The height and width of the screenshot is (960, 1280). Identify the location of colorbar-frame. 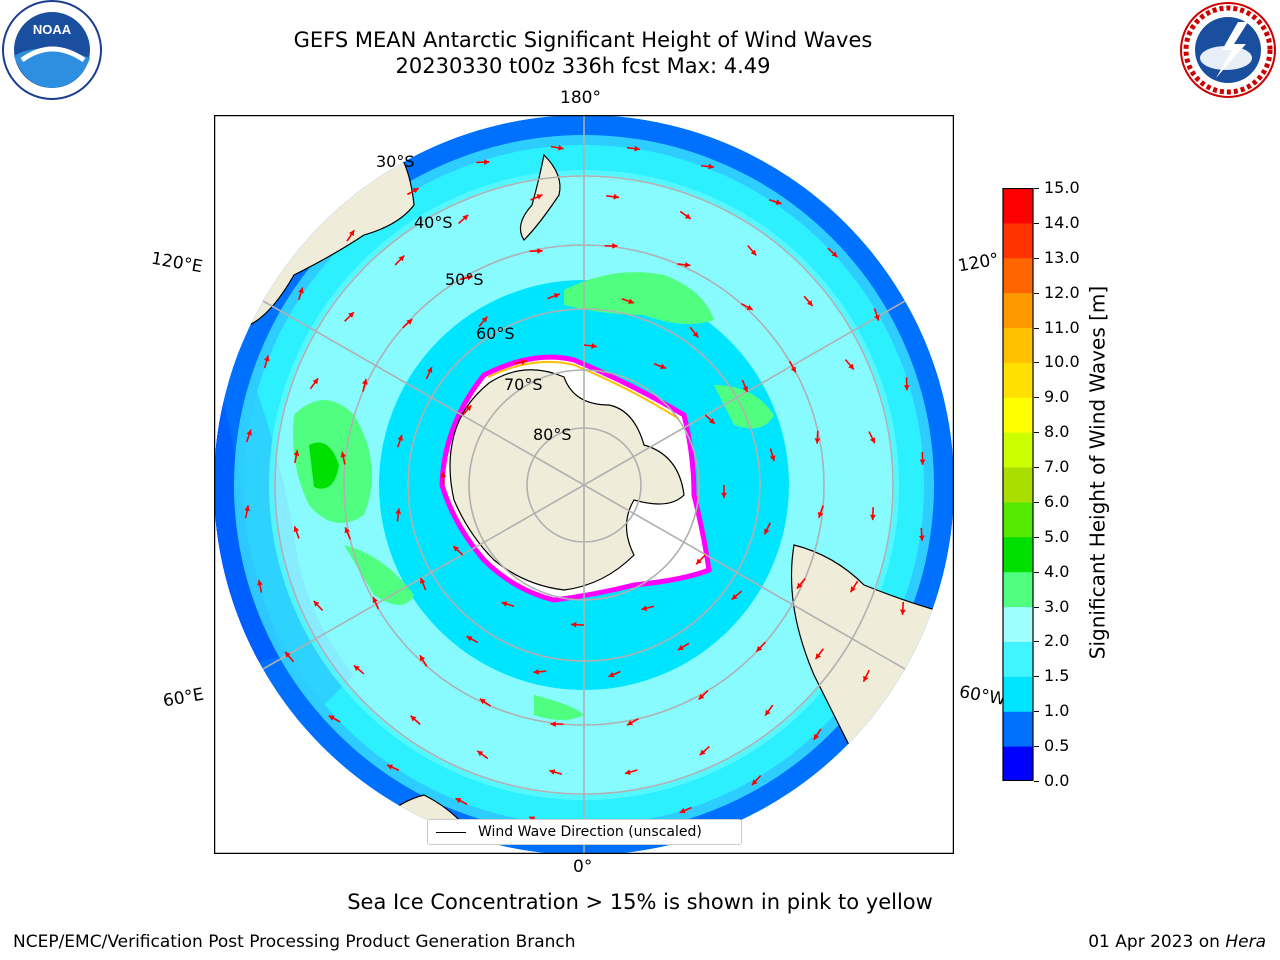
(1018, 484).